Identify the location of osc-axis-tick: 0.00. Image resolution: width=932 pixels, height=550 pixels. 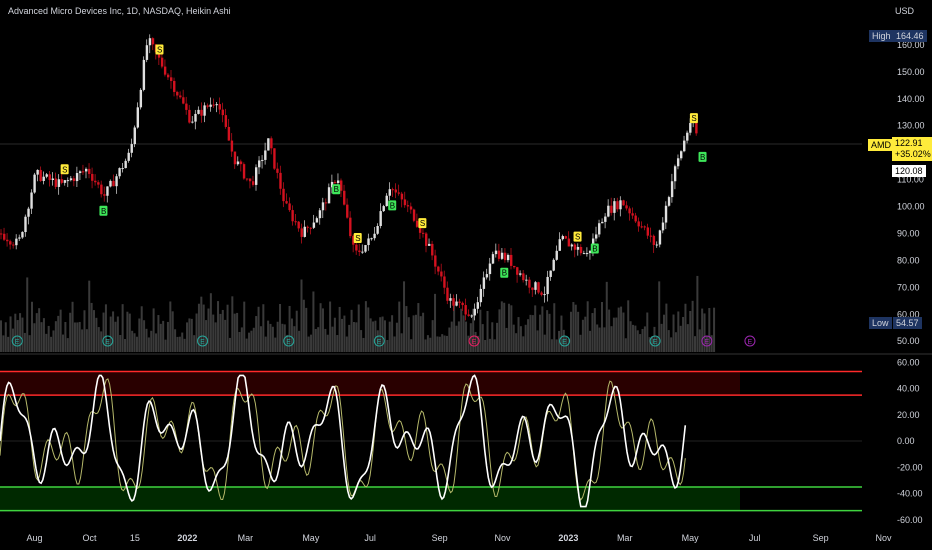
(906, 441).